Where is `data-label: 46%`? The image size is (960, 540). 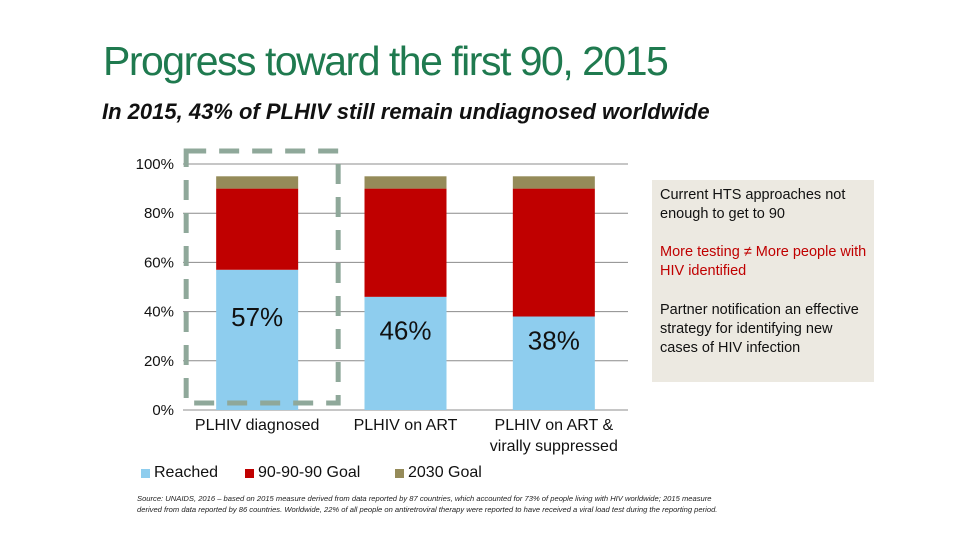
data-label: 46% is located at coordinates (405, 330).